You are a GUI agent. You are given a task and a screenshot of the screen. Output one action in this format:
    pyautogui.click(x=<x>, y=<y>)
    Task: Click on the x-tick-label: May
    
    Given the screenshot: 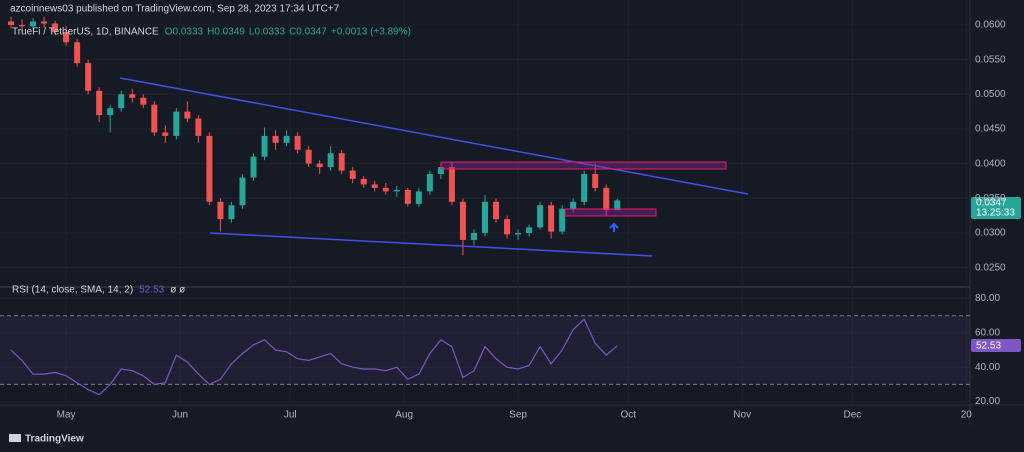 What is the action you would take?
    pyautogui.click(x=66, y=415)
    